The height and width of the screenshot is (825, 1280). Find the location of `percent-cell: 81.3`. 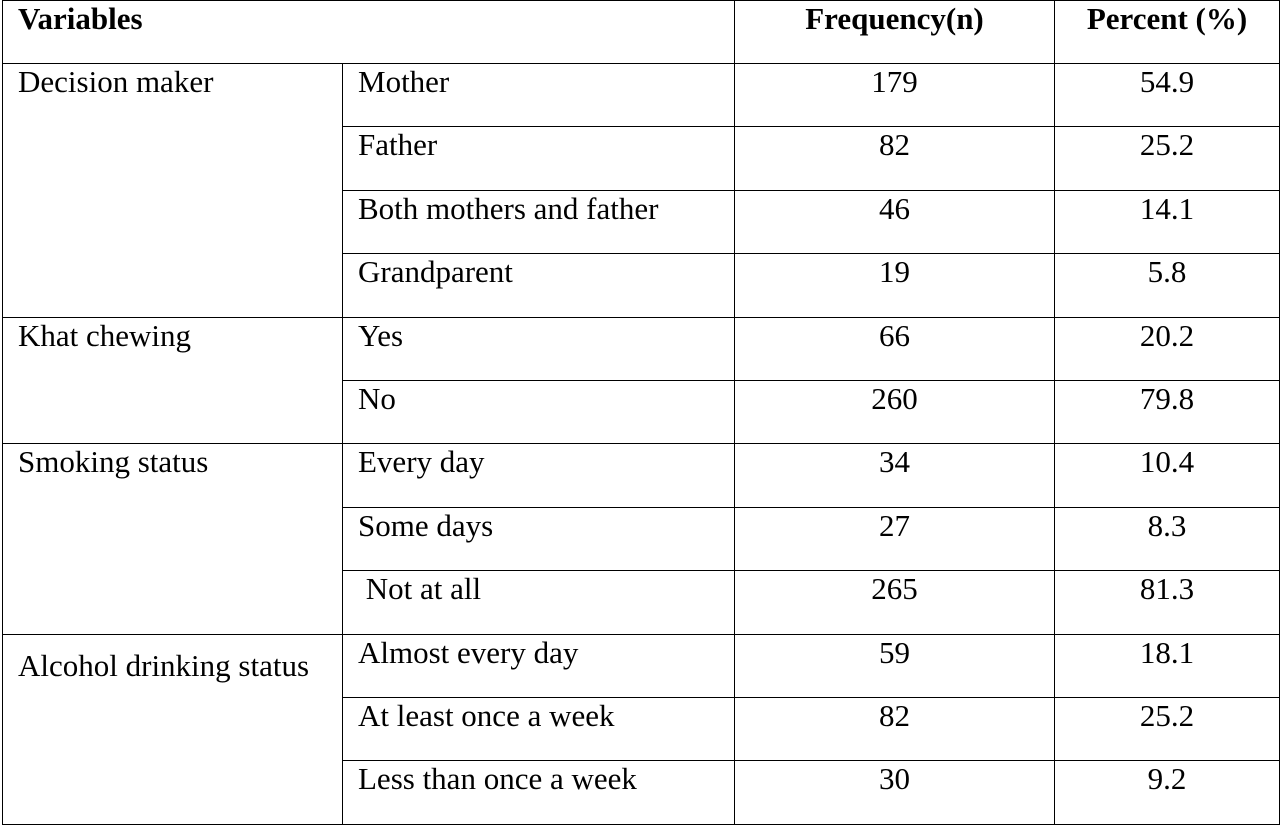

percent-cell: 81.3 is located at coordinates (1167, 602).